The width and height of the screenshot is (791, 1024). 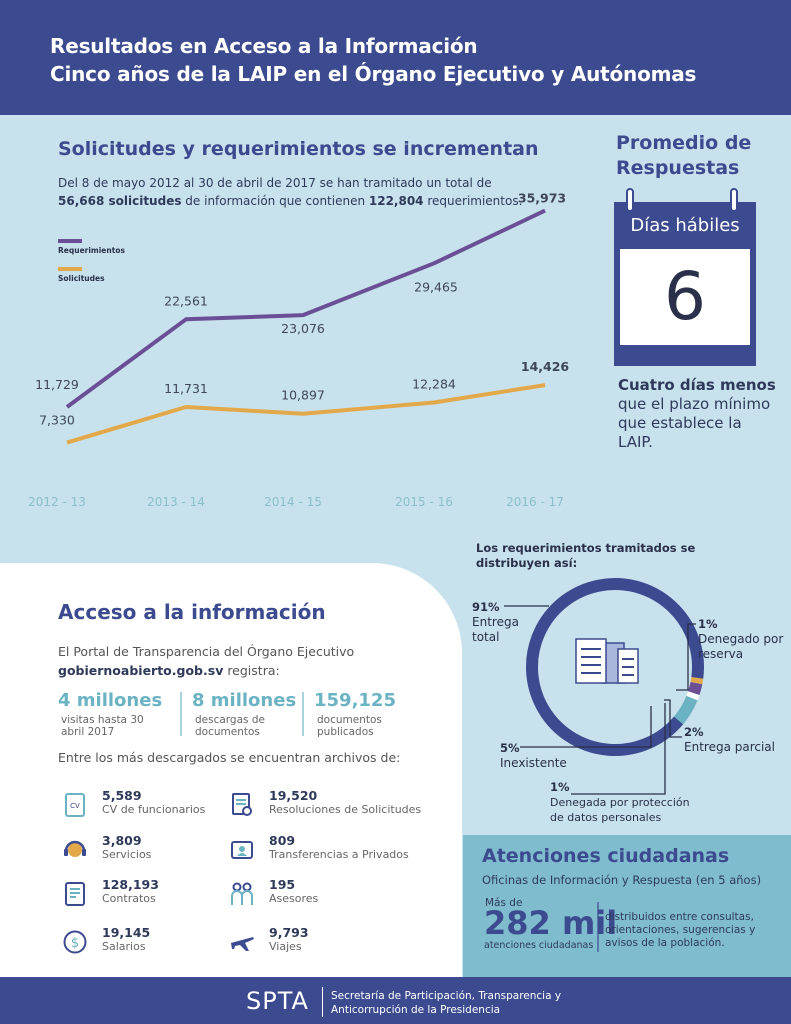 I want to click on data-label: 14,426, so click(x=545, y=366).